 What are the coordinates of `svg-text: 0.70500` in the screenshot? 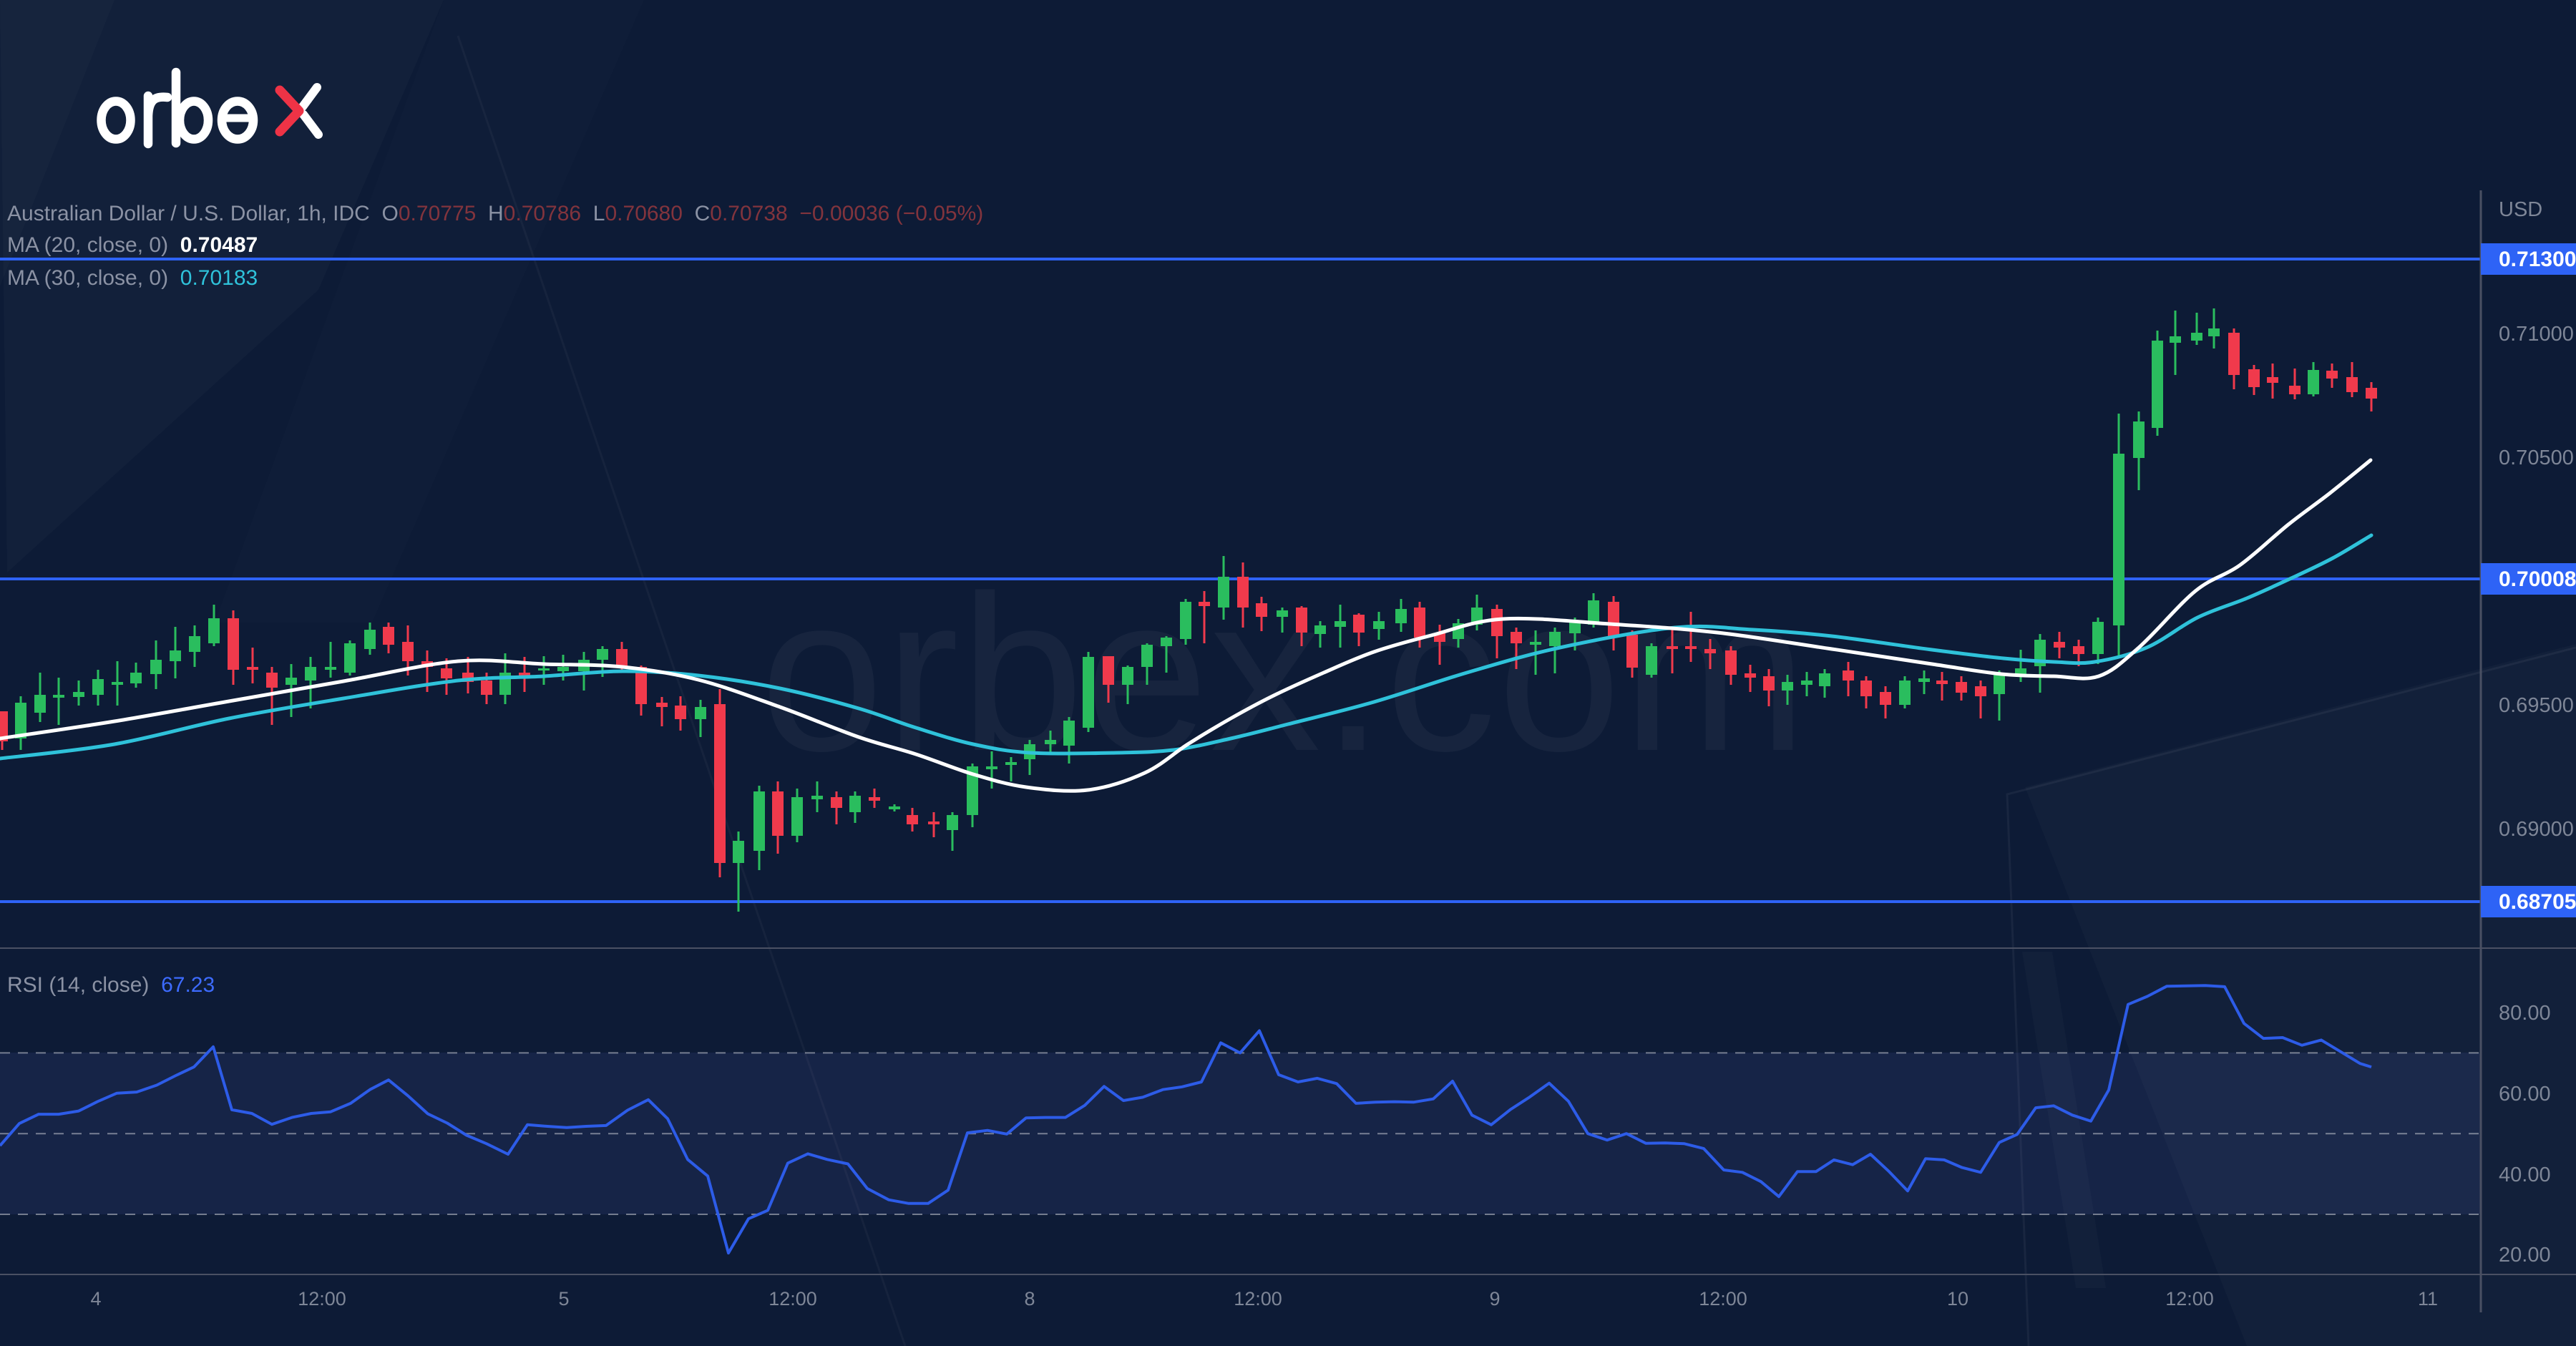 It's located at (2536, 458).